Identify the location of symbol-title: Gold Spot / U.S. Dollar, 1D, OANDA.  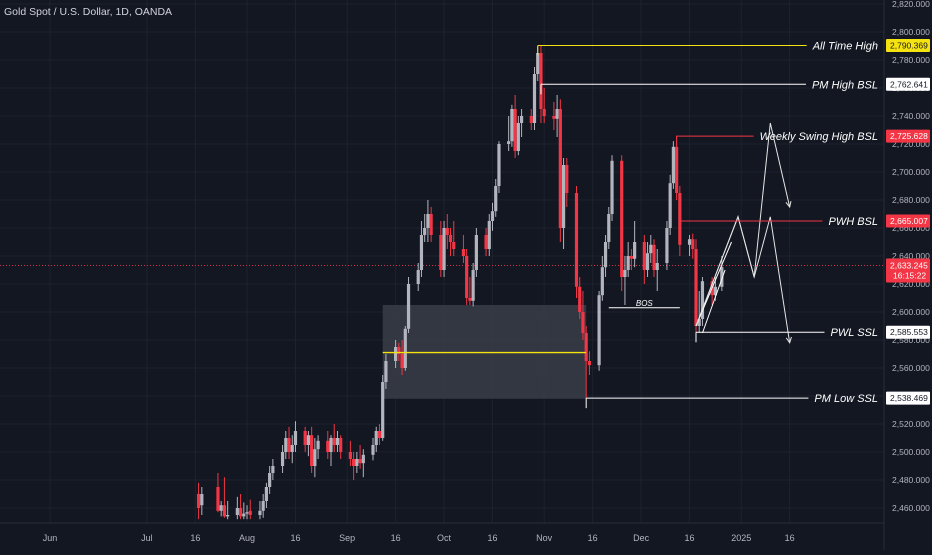
(88, 12).